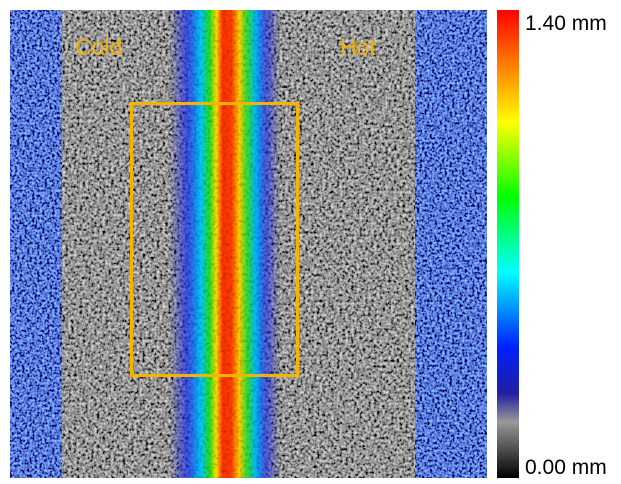 This screenshot has height=484, width=621. Describe the element at coordinates (566, 467) in the screenshot. I see `colorbar-min: 0.00 mm` at that location.